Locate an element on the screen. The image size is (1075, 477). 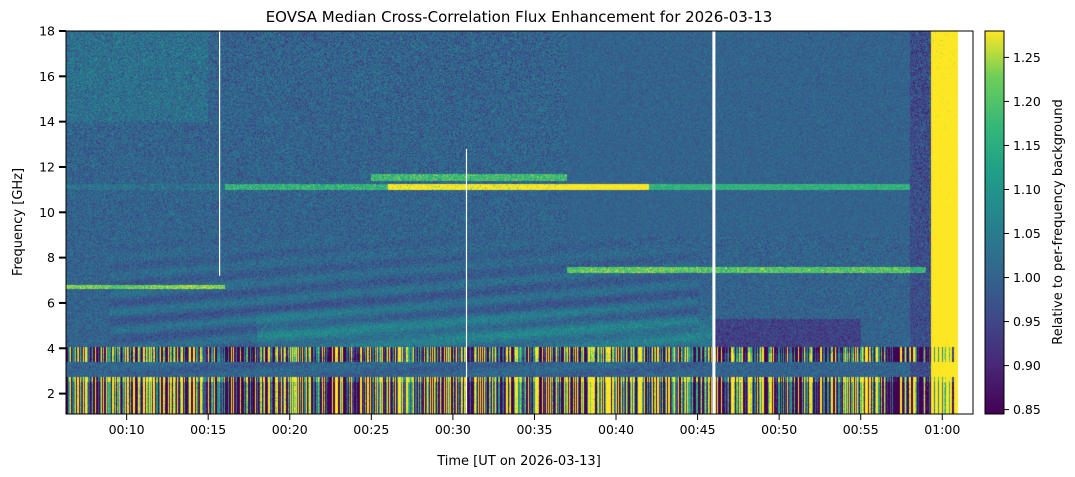
colorbar-tick-label: 1.20 is located at coordinates (1027, 101).